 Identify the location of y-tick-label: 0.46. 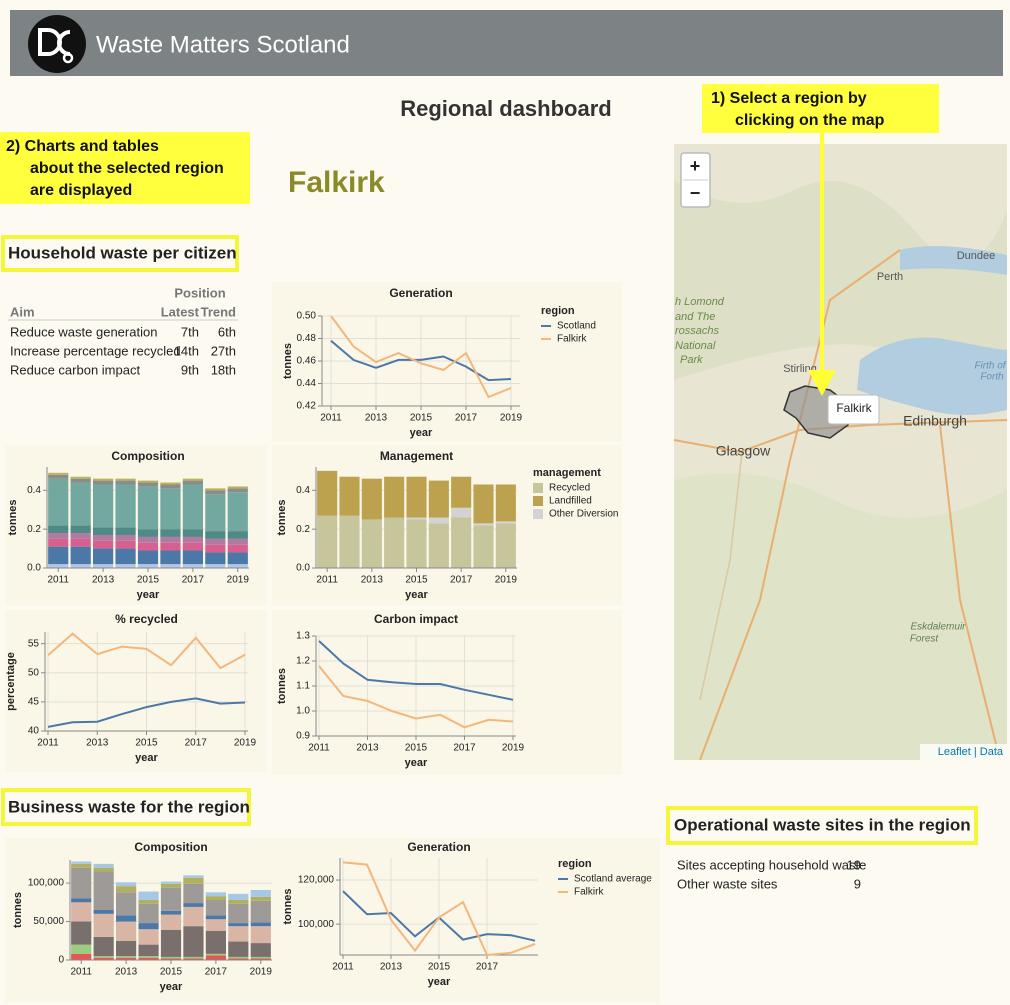
(307, 361).